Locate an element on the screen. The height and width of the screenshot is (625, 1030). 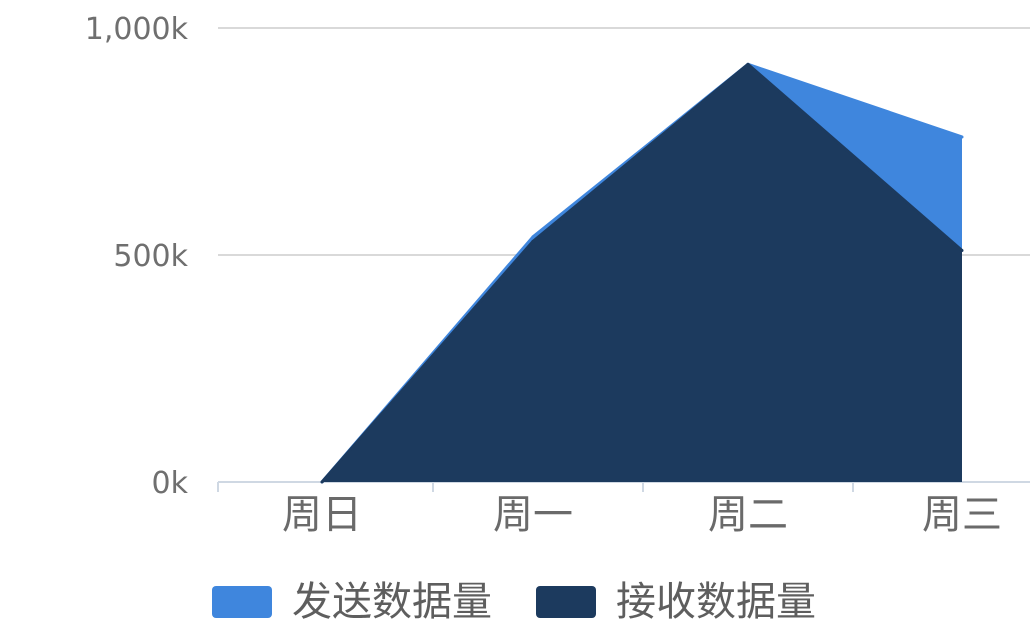
y-tick-labels: 0k 500k 1,000k is located at coordinates (137, 256).